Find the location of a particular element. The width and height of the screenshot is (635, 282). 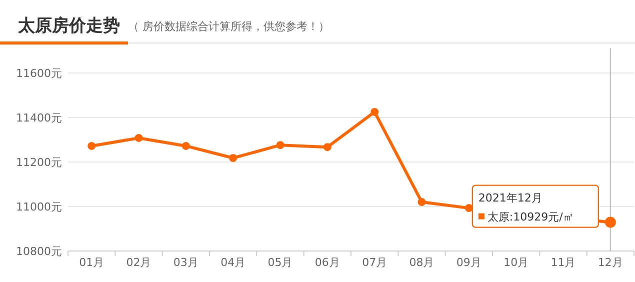

x-tick-label: 10月 is located at coordinates (516, 262).